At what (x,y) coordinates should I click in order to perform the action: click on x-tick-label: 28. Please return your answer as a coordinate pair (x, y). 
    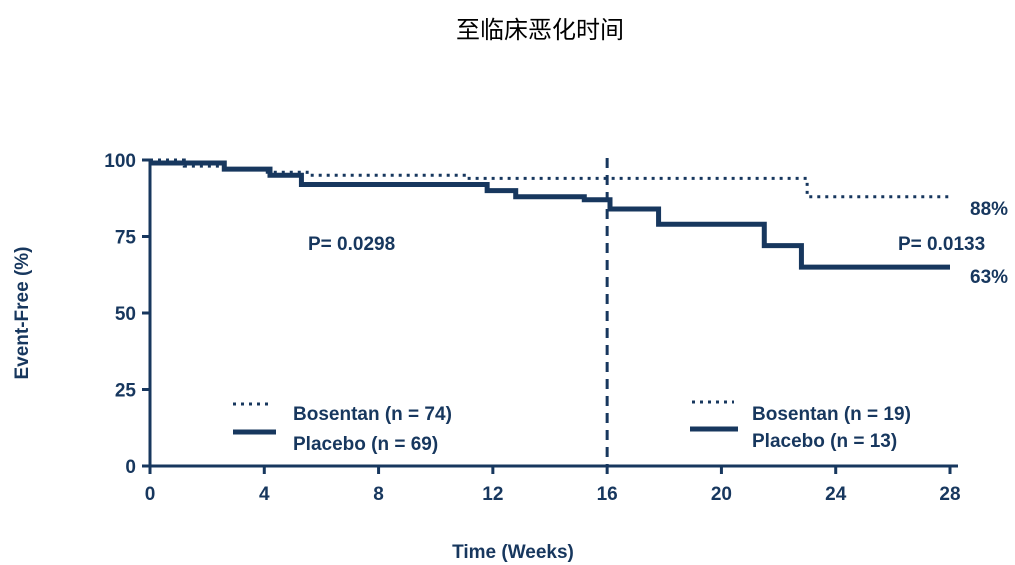
    Looking at the image, I should click on (949, 494).